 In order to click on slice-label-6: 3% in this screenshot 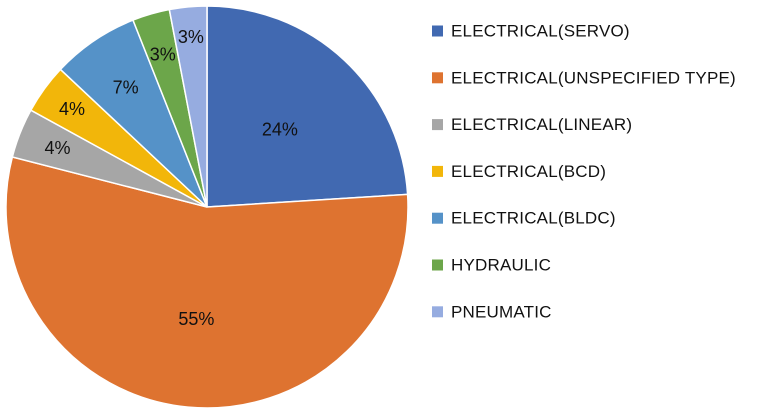, I will do `click(163, 55)`.